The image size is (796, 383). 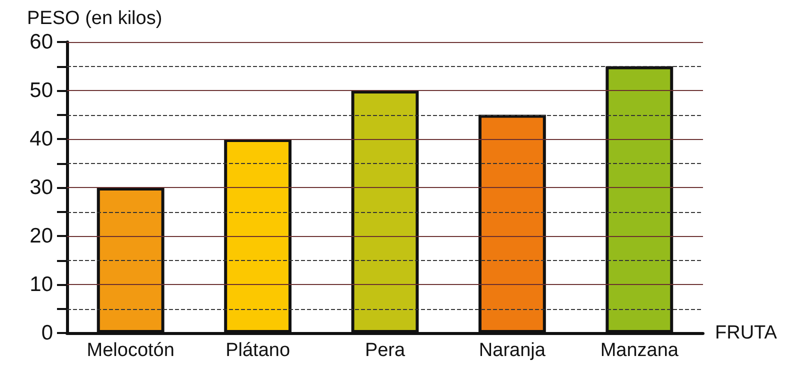 I want to click on y-tick-label: 0, so click(x=47, y=333).